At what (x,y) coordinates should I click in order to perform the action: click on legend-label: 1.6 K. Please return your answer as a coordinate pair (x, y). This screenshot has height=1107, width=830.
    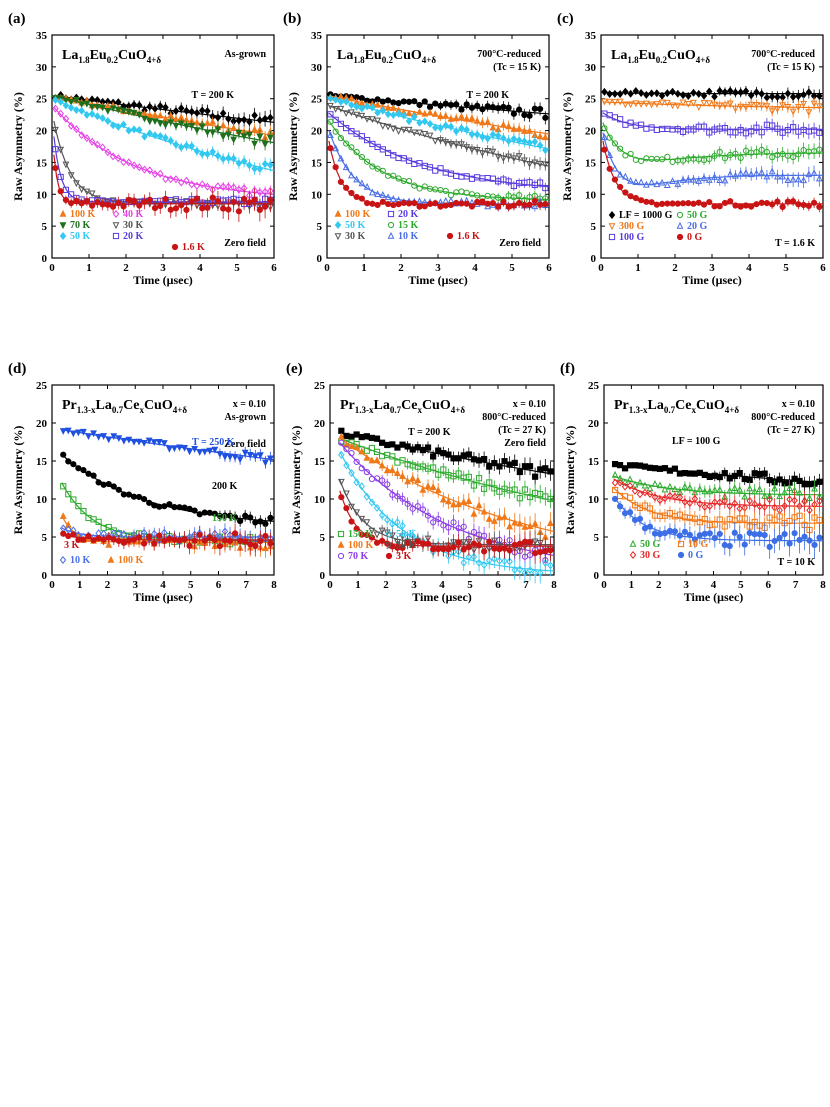
    Looking at the image, I should click on (193, 247).